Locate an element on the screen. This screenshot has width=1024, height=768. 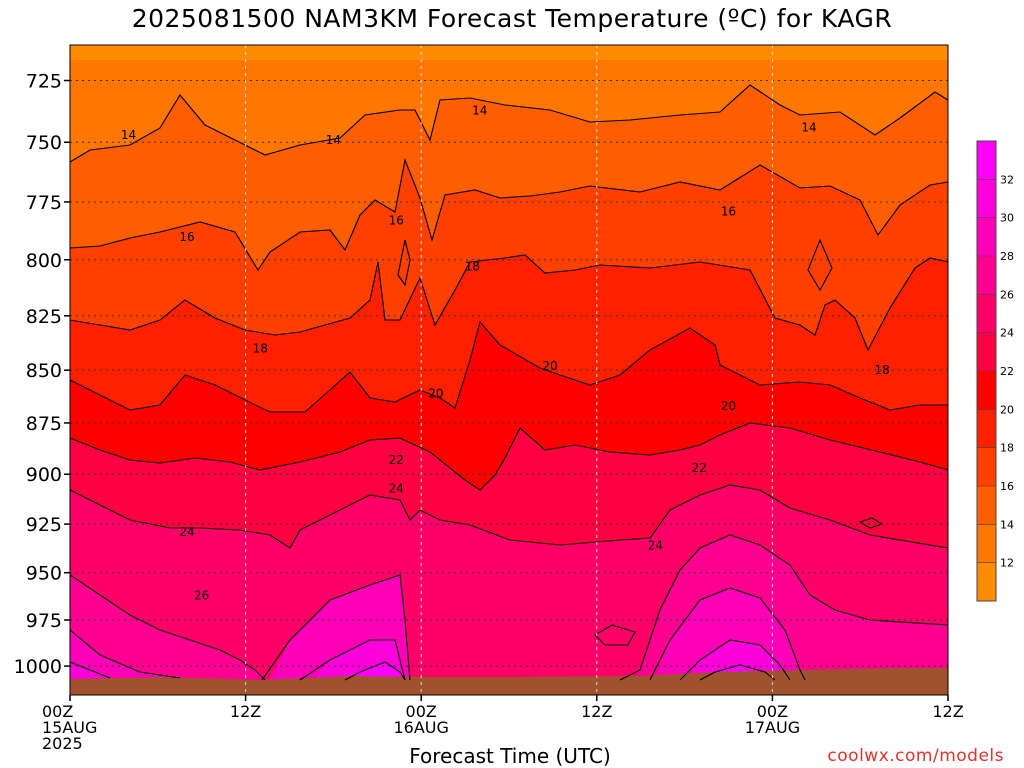
x-tick-label: 15AUG is located at coordinates (69, 727).